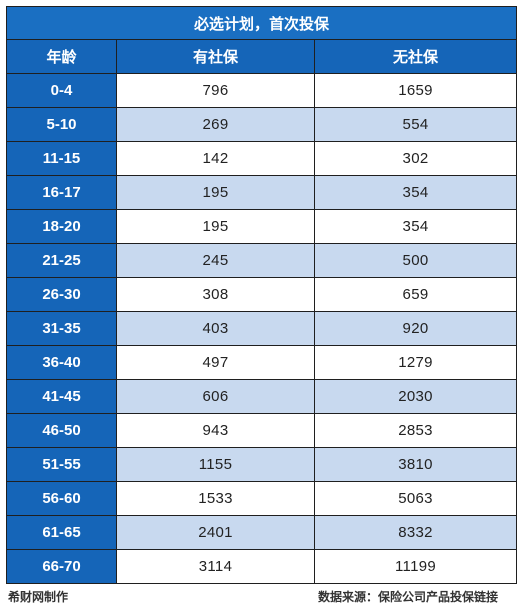 The image size is (524, 606). What do you see at coordinates (61, 260) in the screenshot?
I see `age-range-cell: 21-25` at bounding box center [61, 260].